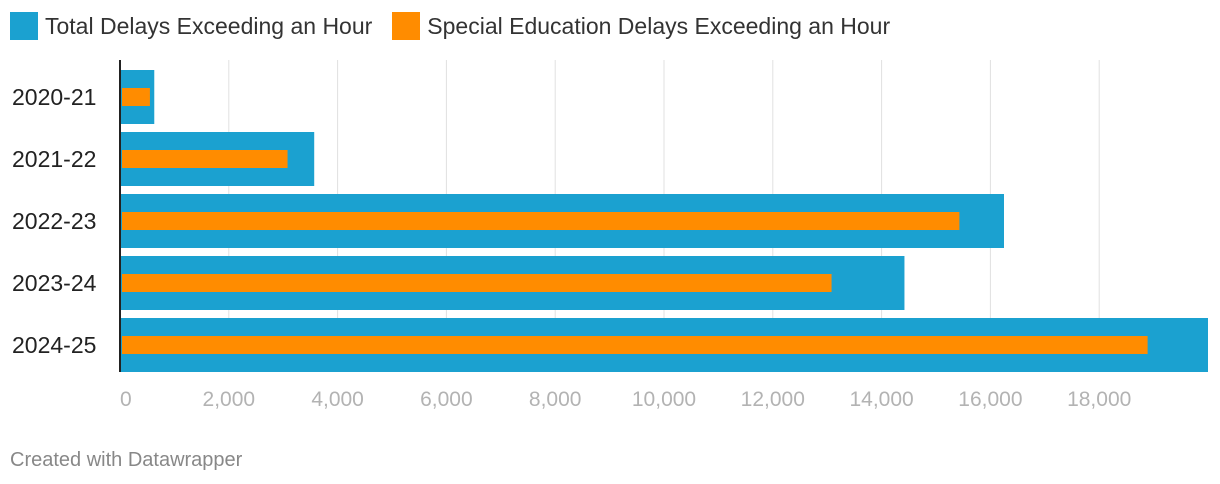 The width and height of the screenshot is (1220, 484). What do you see at coordinates (446, 399) in the screenshot?
I see `x-tick-label: 6,000` at bounding box center [446, 399].